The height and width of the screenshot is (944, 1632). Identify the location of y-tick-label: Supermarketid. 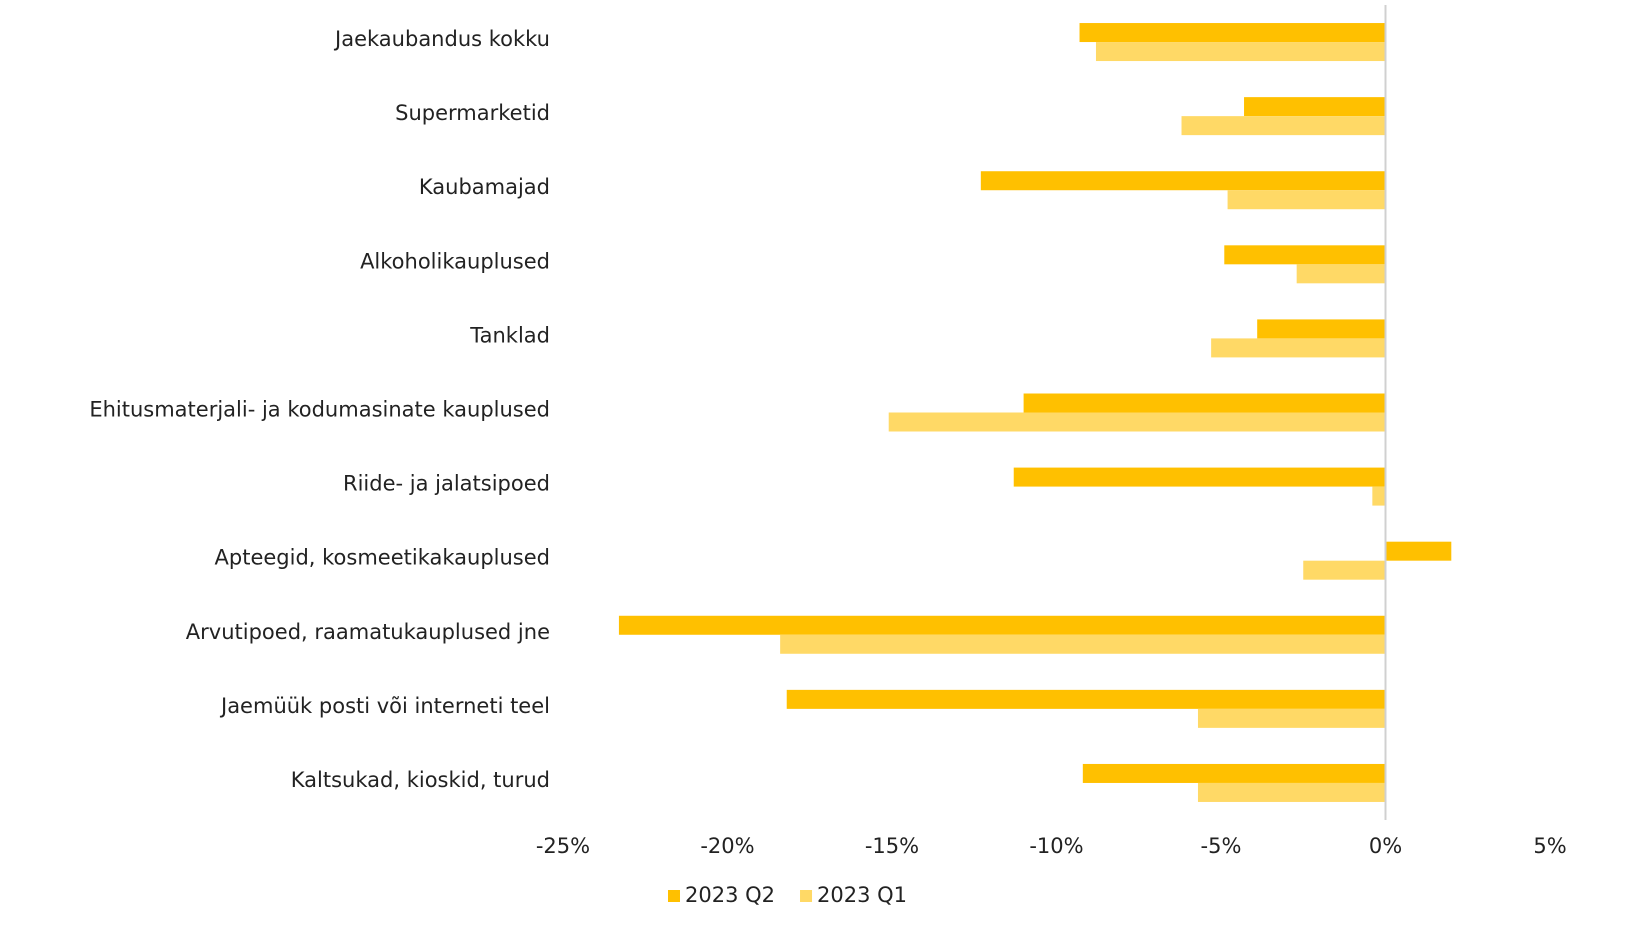
(472, 113).